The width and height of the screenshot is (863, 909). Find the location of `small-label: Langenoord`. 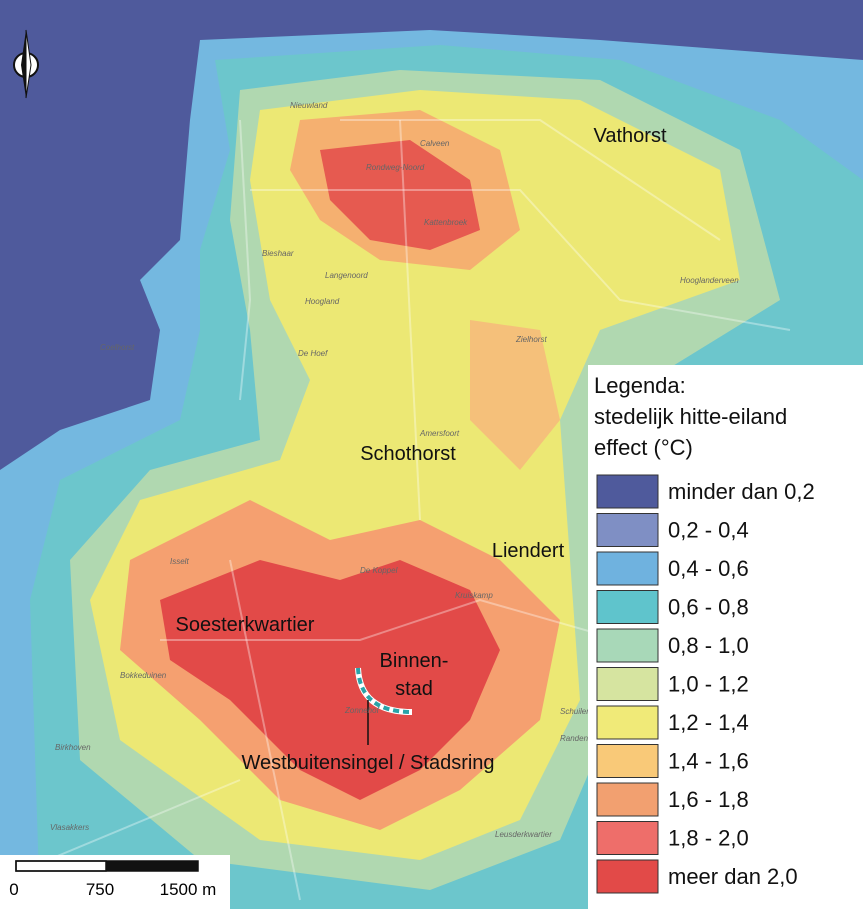

small-label: Langenoord is located at coordinates (346, 275).